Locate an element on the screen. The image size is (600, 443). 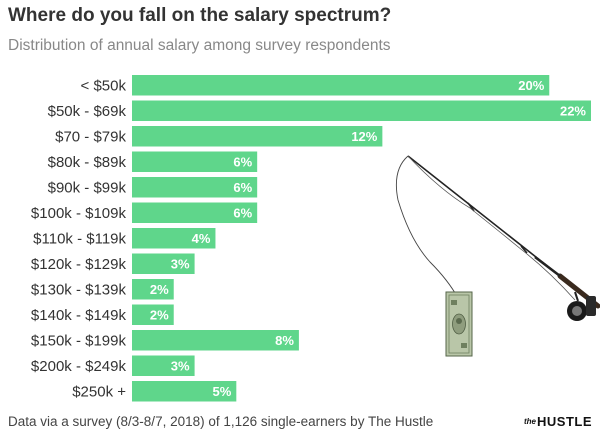
category-label: $130k - $139k is located at coordinates (79, 289).